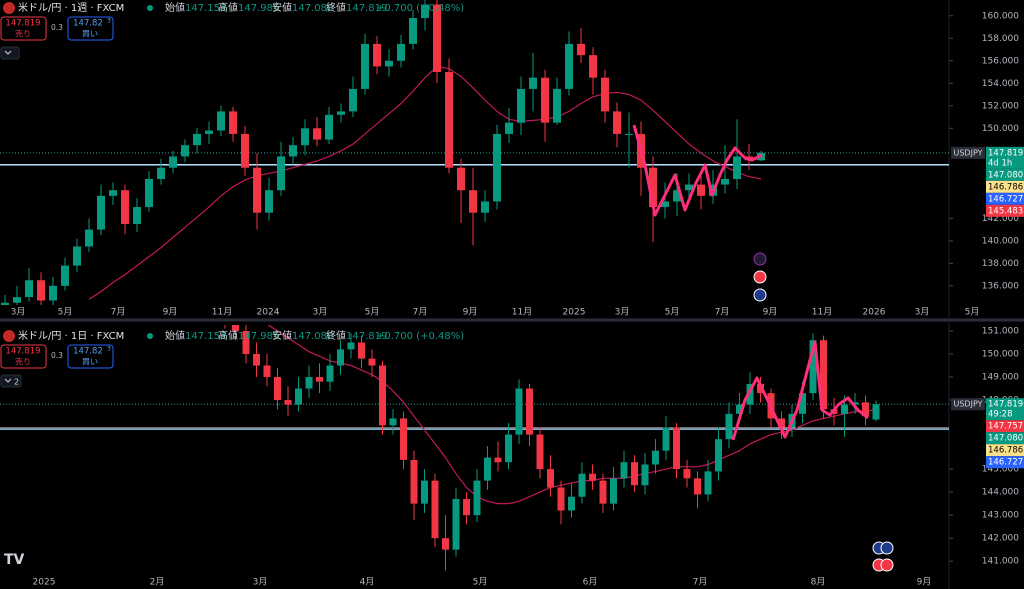  I want to click on ohlc-value: 147.154, so click(205, 8).